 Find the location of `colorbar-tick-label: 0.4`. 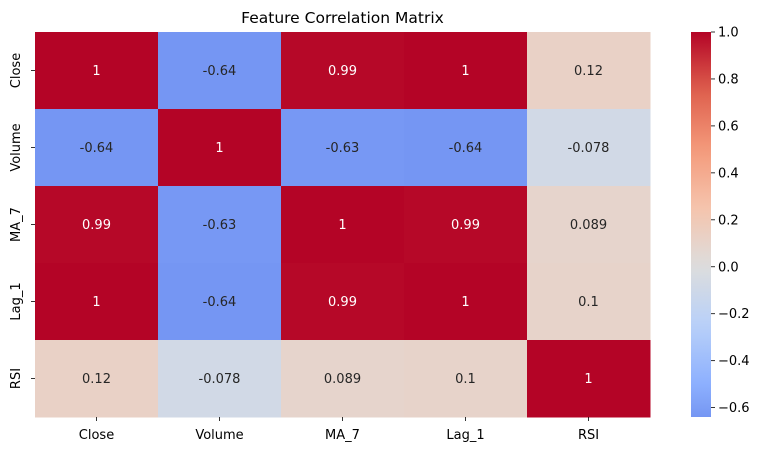

colorbar-tick-label: 0.4 is located at coordinates (728, 173).